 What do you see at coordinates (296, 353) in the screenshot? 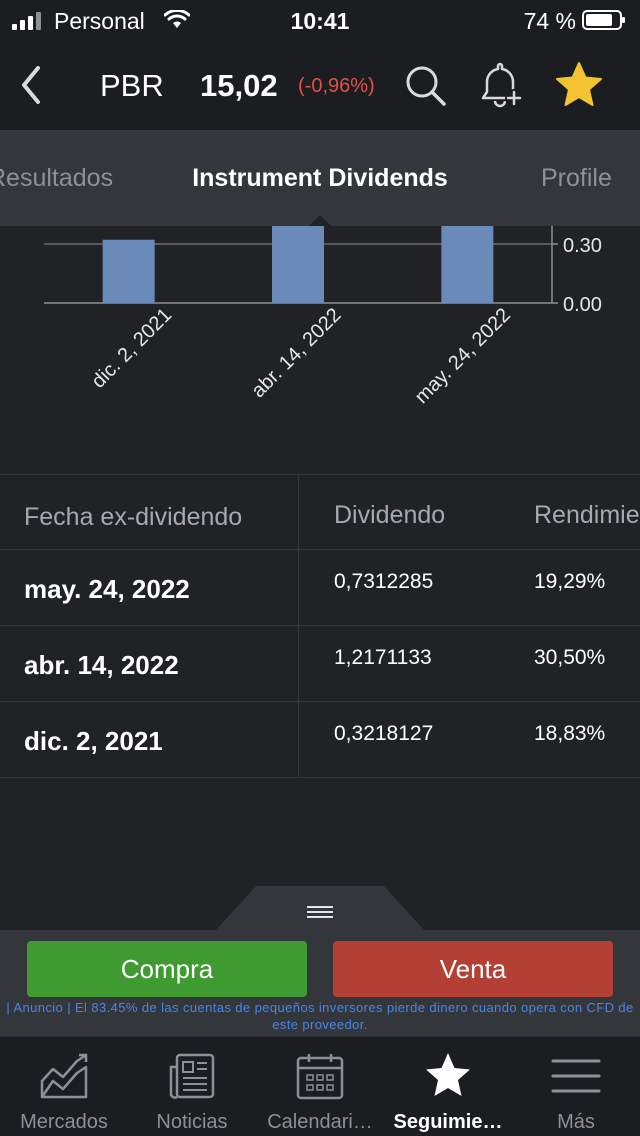
I see `x-tick-label: abr. 14, 2022` at bounding box center [296, 353].